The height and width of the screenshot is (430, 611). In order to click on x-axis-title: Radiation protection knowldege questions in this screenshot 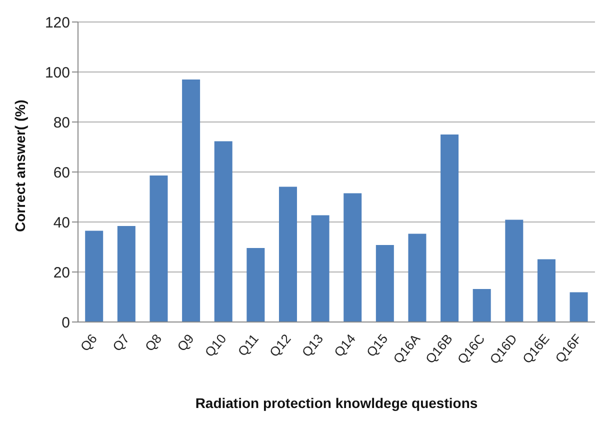, I will do `click(336, 403)`.